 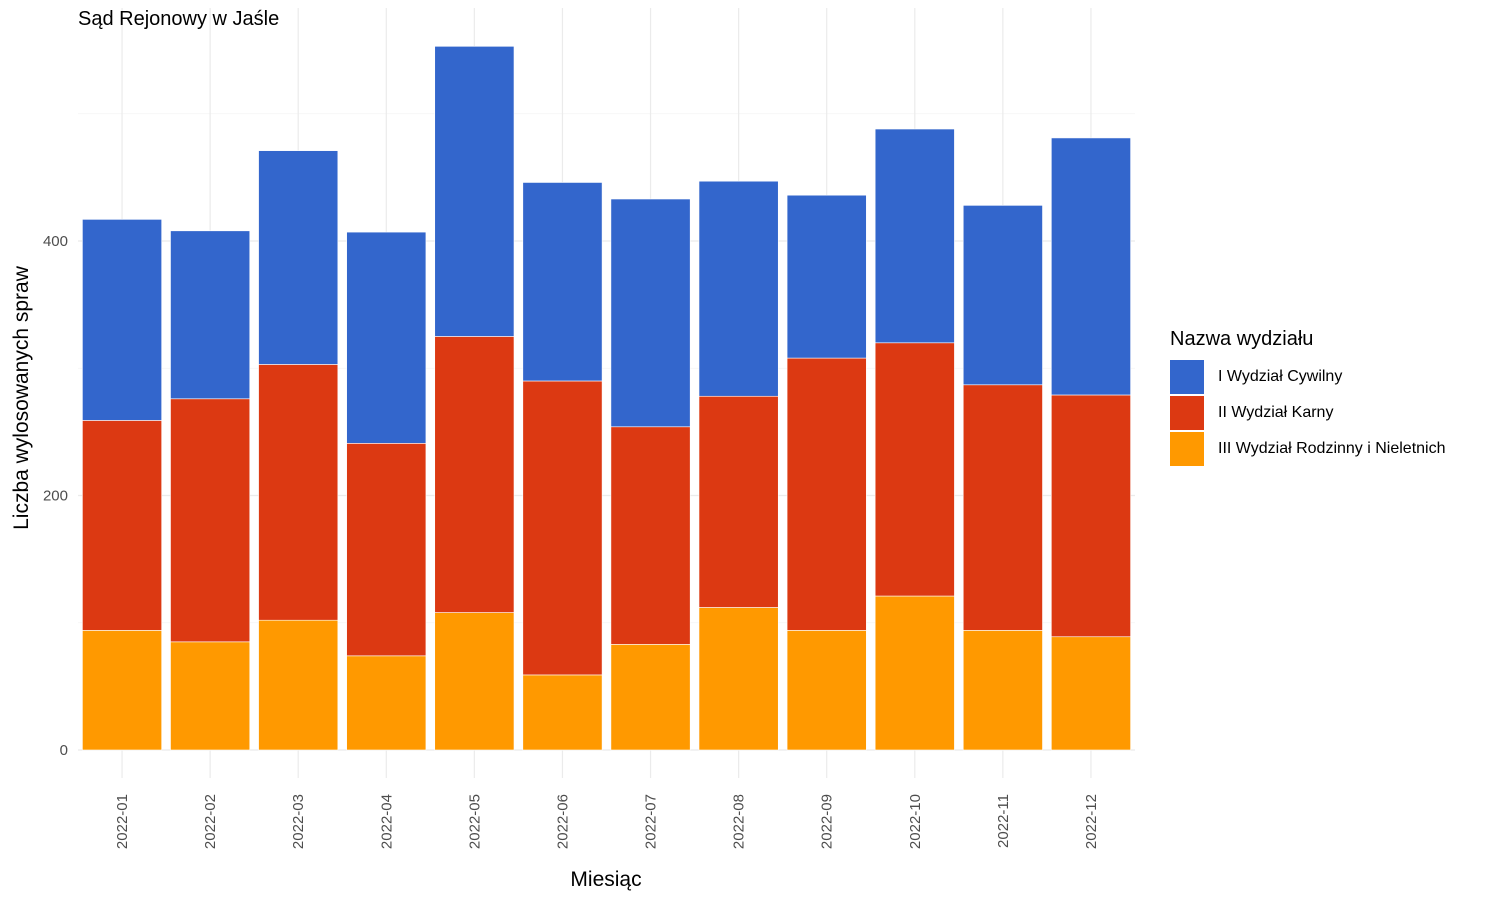 What do you see at coordinates (64, 750) in the screenshot?
I see `y-tick-label: 0` at bounding box center [64, 750].